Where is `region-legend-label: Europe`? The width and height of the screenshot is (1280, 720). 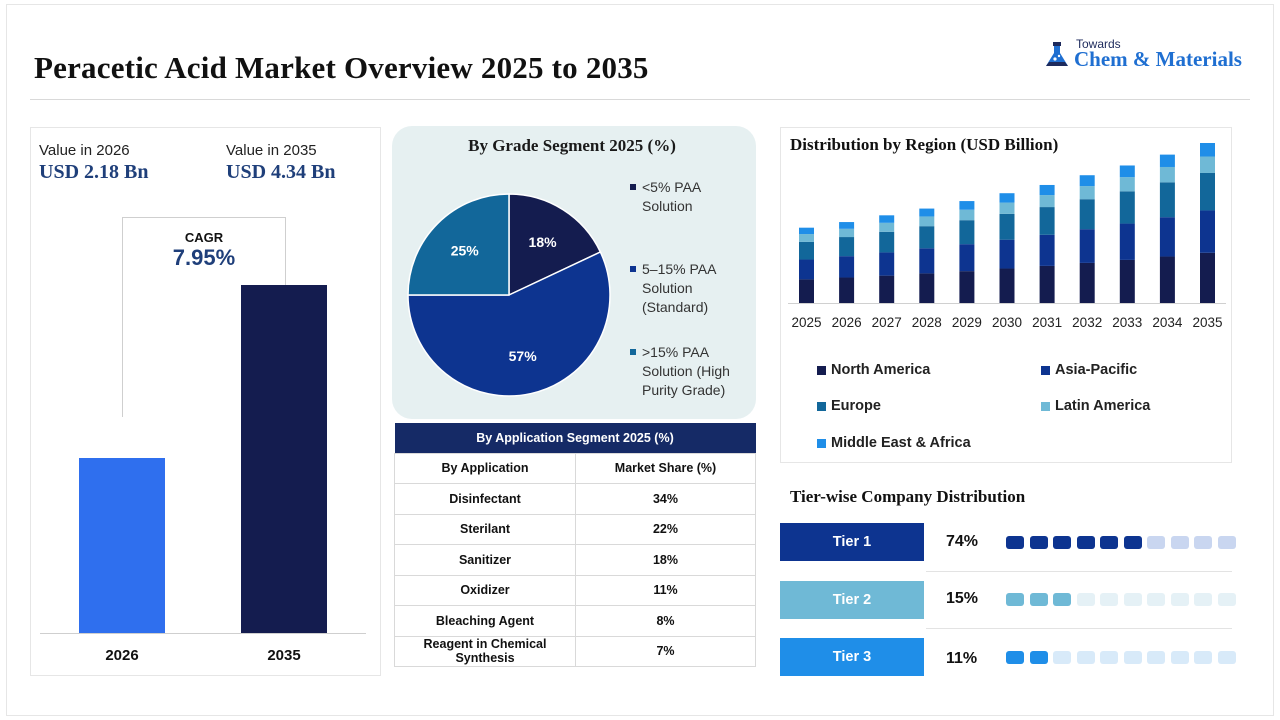
region-legend-label: Europe is located at coordinates (856, 406).